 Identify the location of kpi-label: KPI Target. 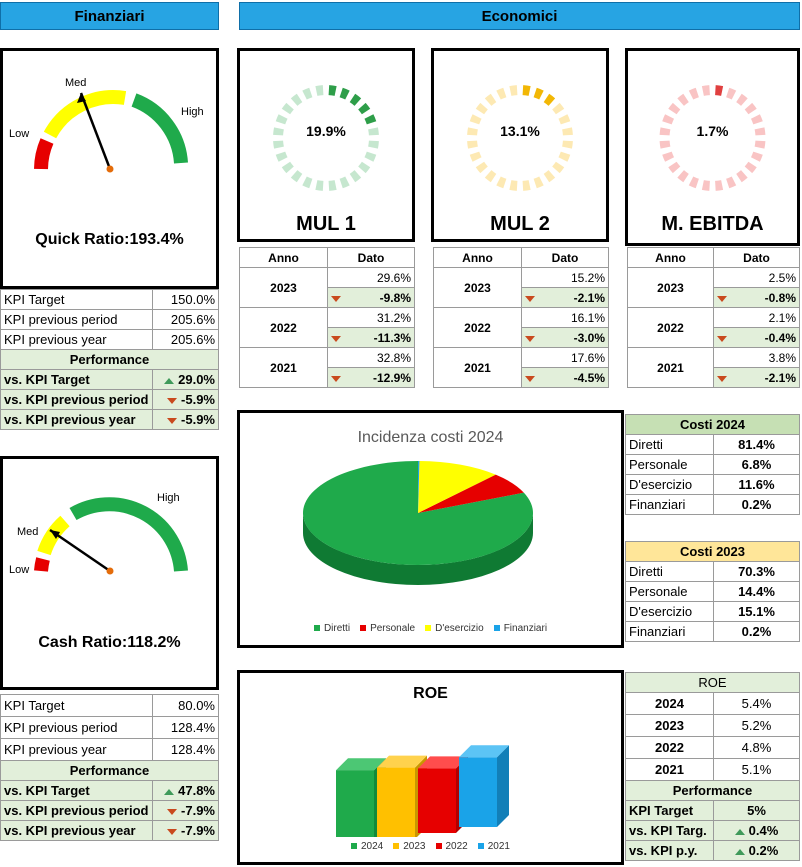
(76, 705).